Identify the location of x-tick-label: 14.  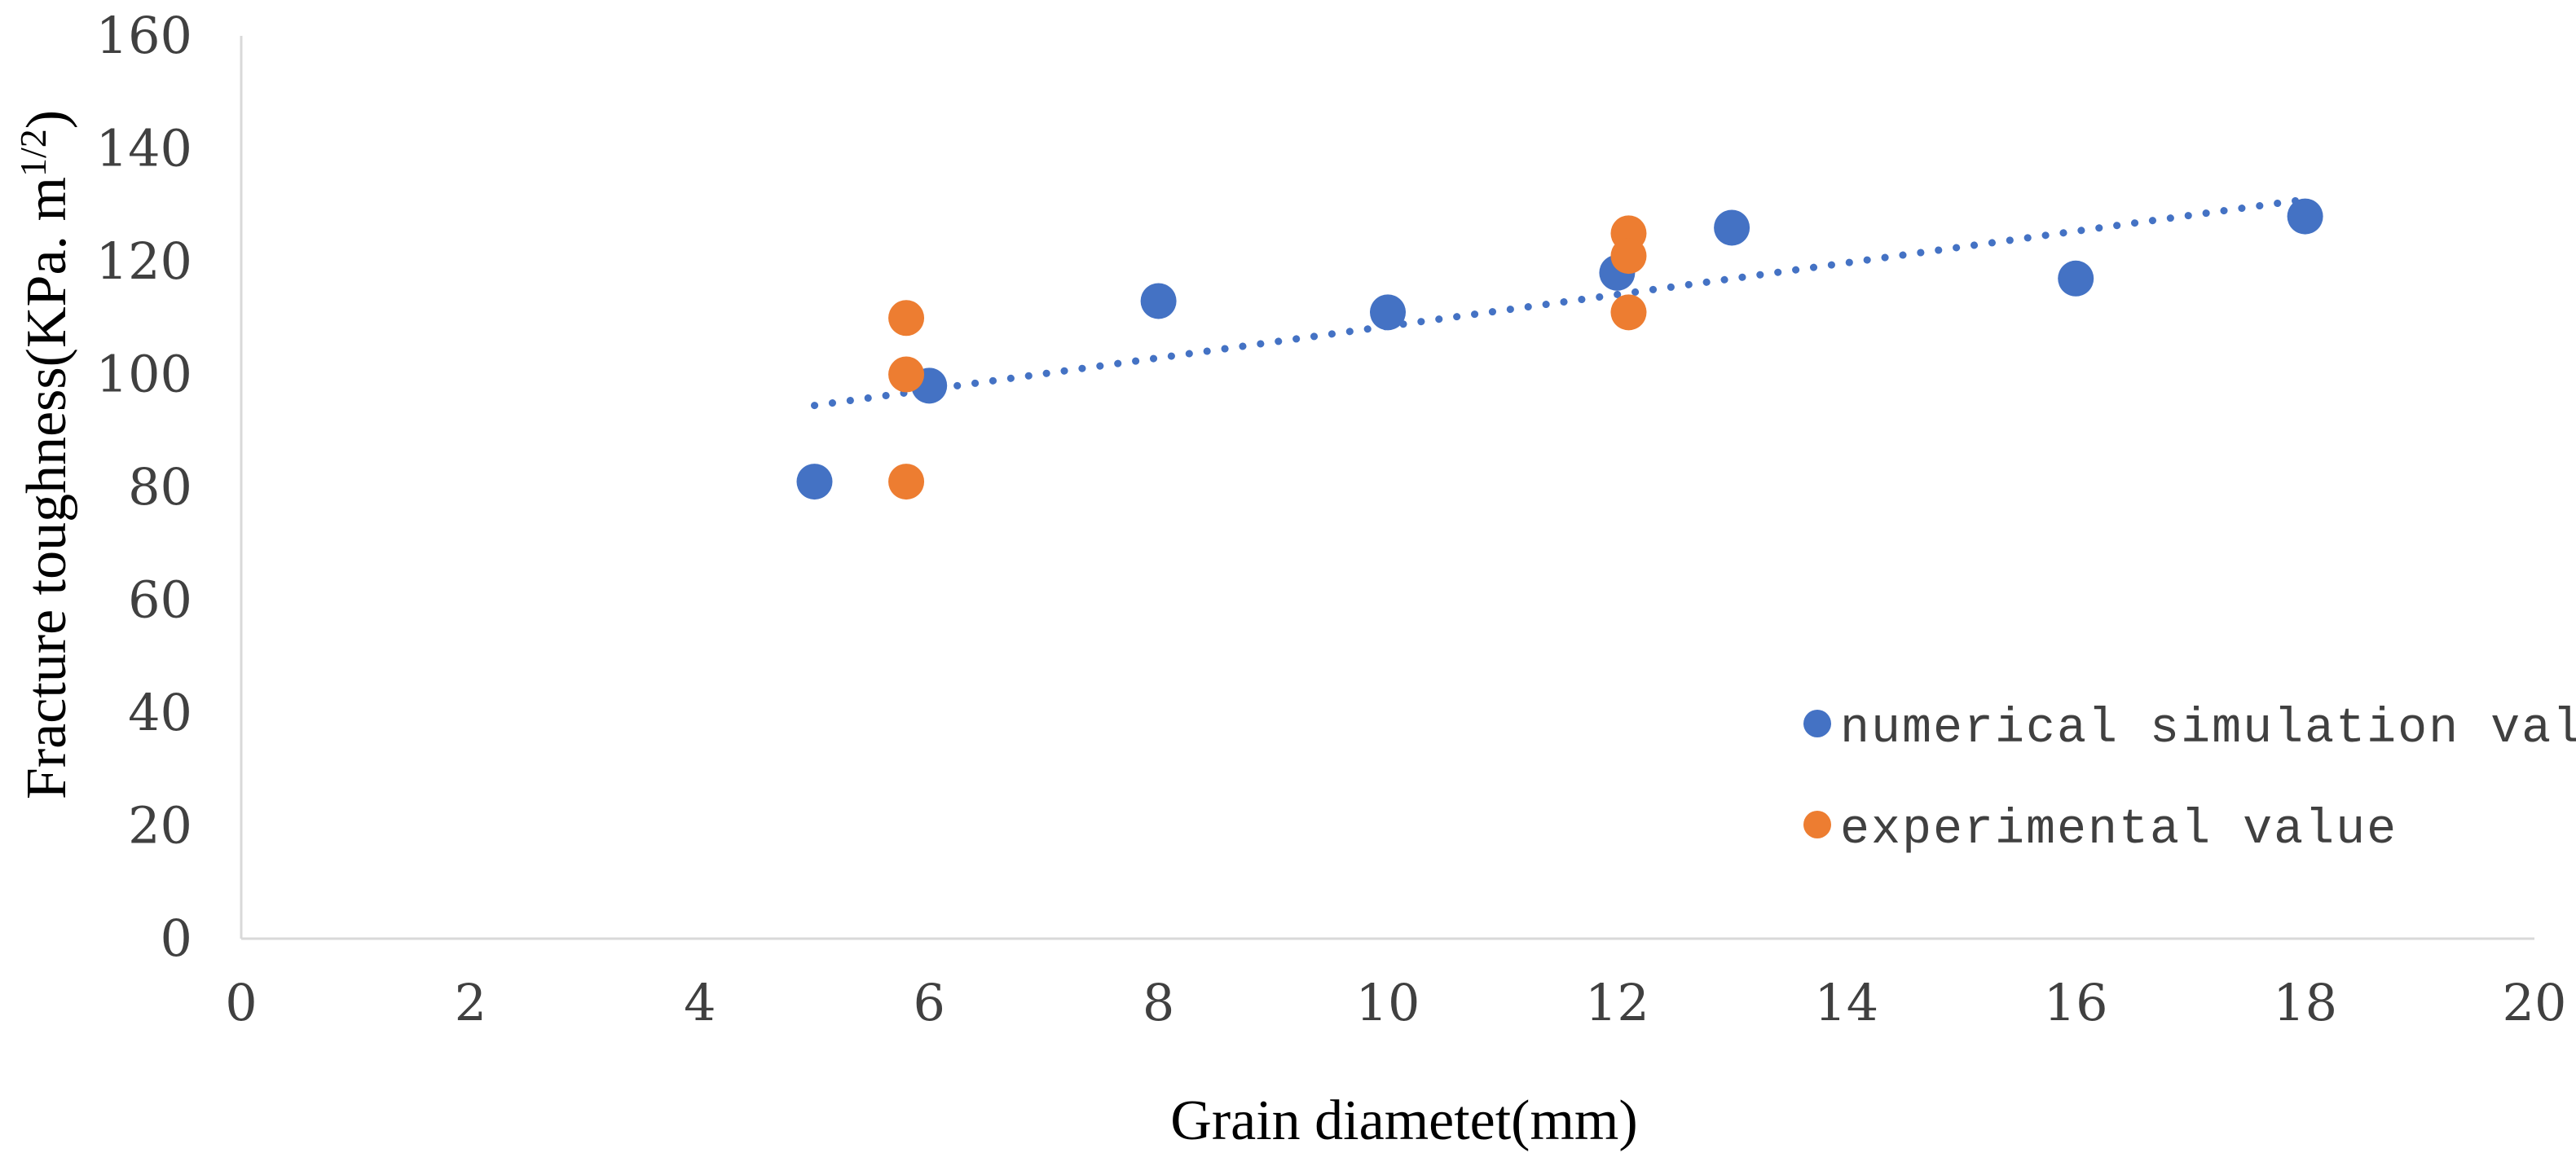
(1846, 1002).